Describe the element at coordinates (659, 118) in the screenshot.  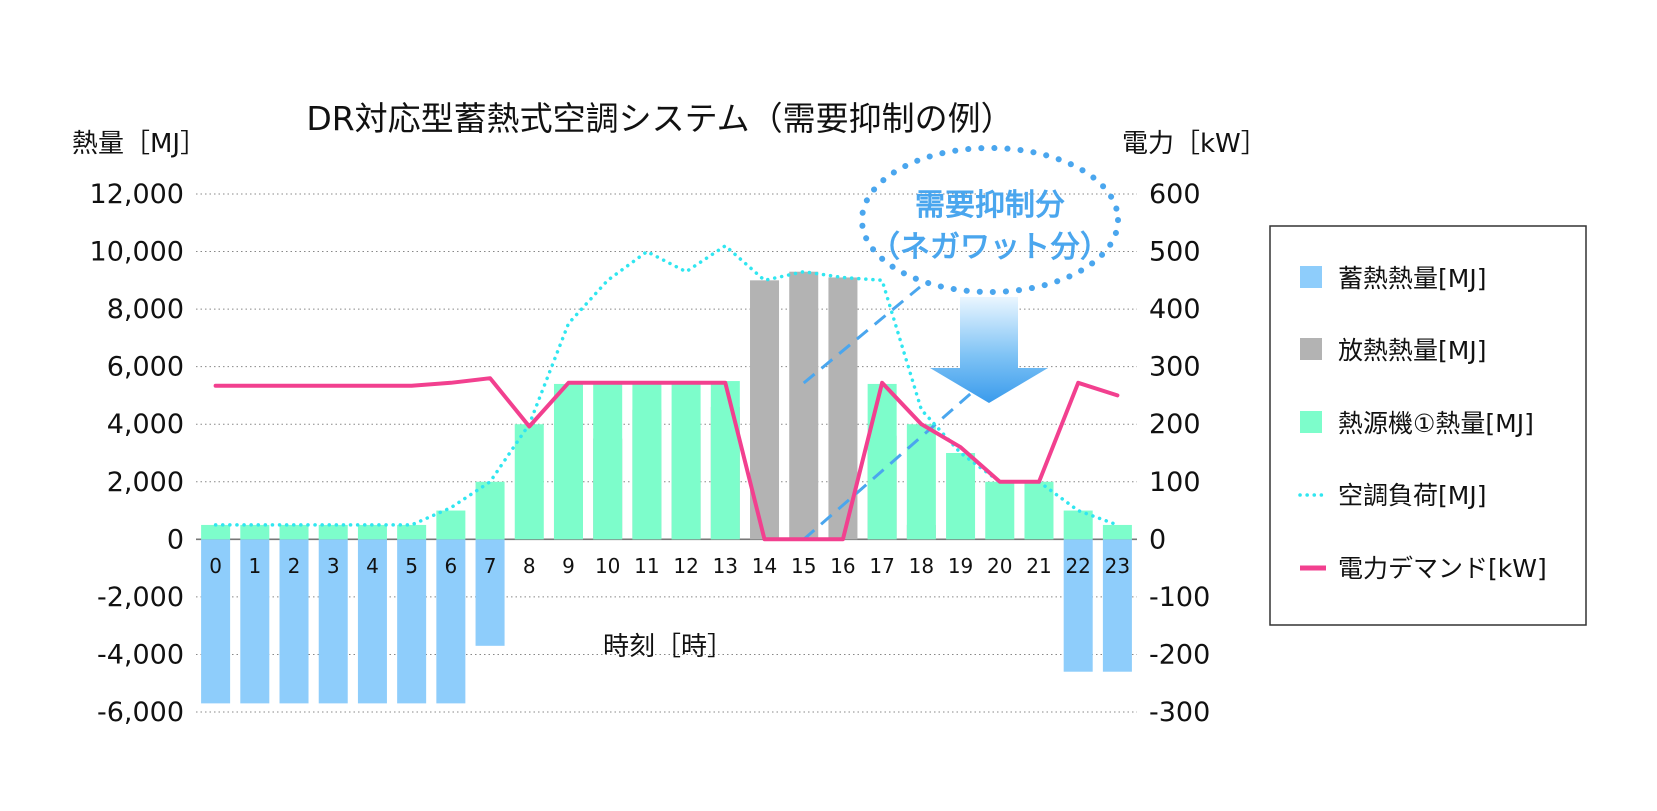
I see `chart-title: DR対応型蓄熱式空調システム（需要抑制の例）` at that location.